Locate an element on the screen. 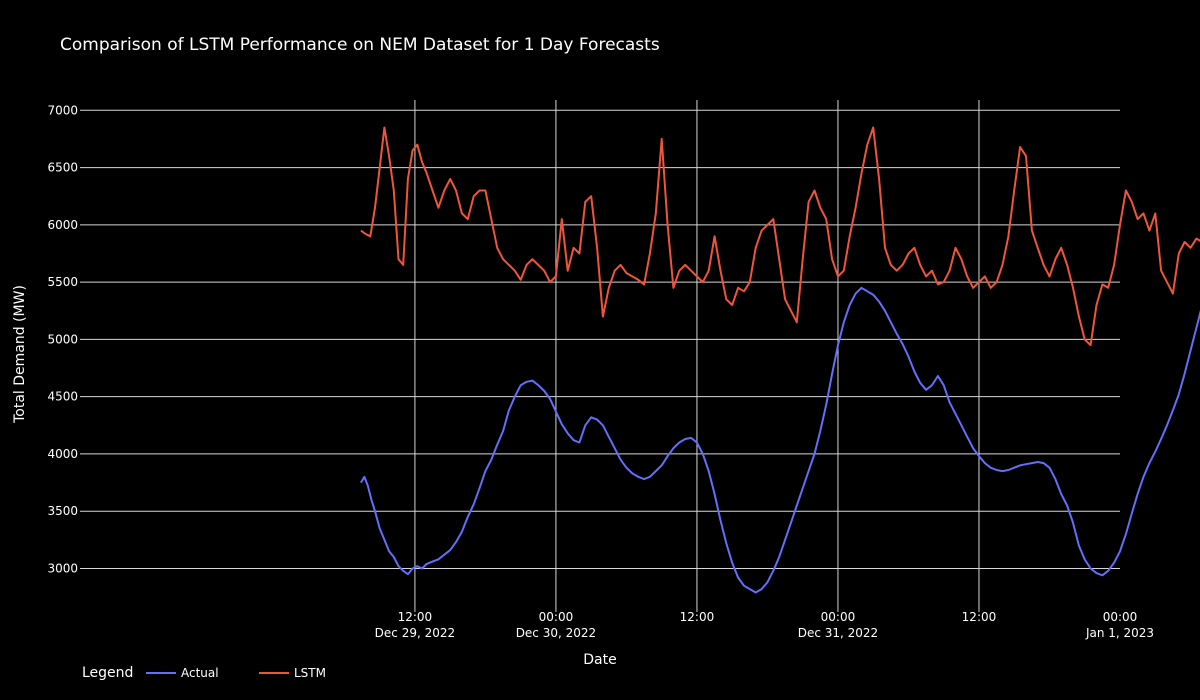 Image resolution: width=1200 pixels, height=700 pixels. y-tick-labels: 3000 3500 4000 4500 5000 5500 6000 6500 7000 is located at coordinates (62, 339).